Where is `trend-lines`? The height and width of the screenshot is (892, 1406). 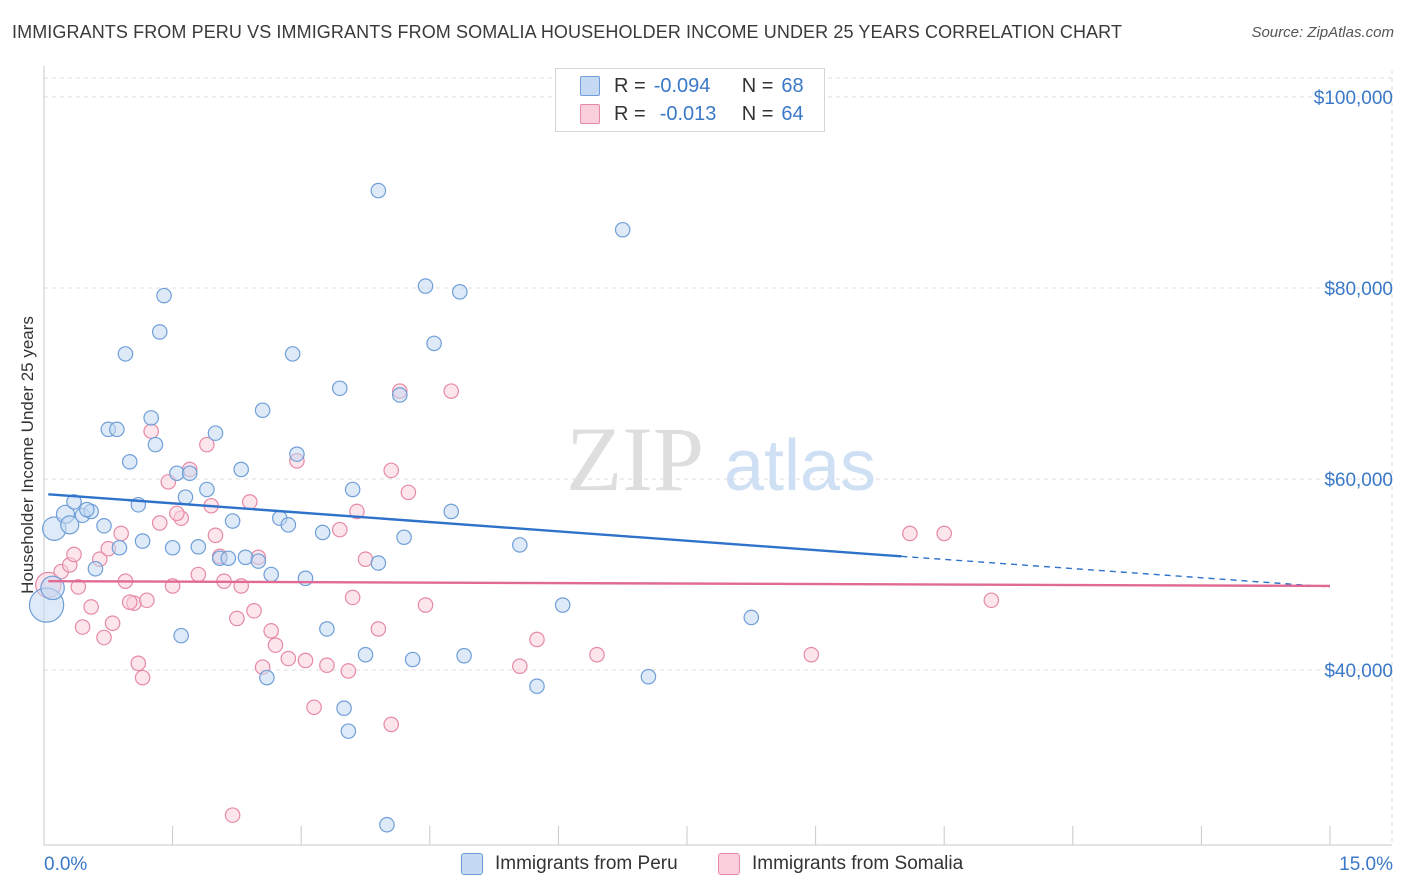
trend-lines is located at coordinates (689, 540).